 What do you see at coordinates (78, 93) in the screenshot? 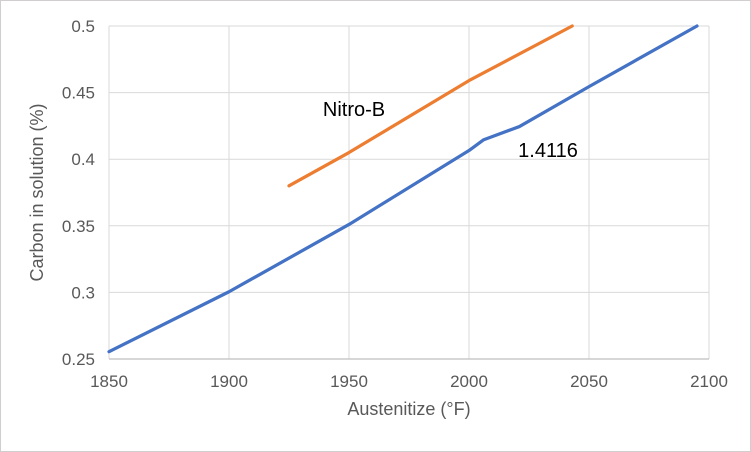
I see `y-tick-label: 0.45` at bounding box center [78, 93].